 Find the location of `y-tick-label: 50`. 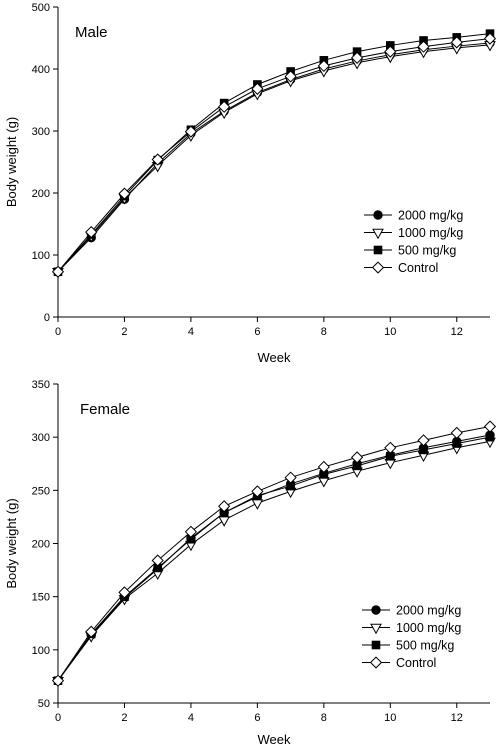

y-tick-label: 50 is located at coordinates (44, 704).